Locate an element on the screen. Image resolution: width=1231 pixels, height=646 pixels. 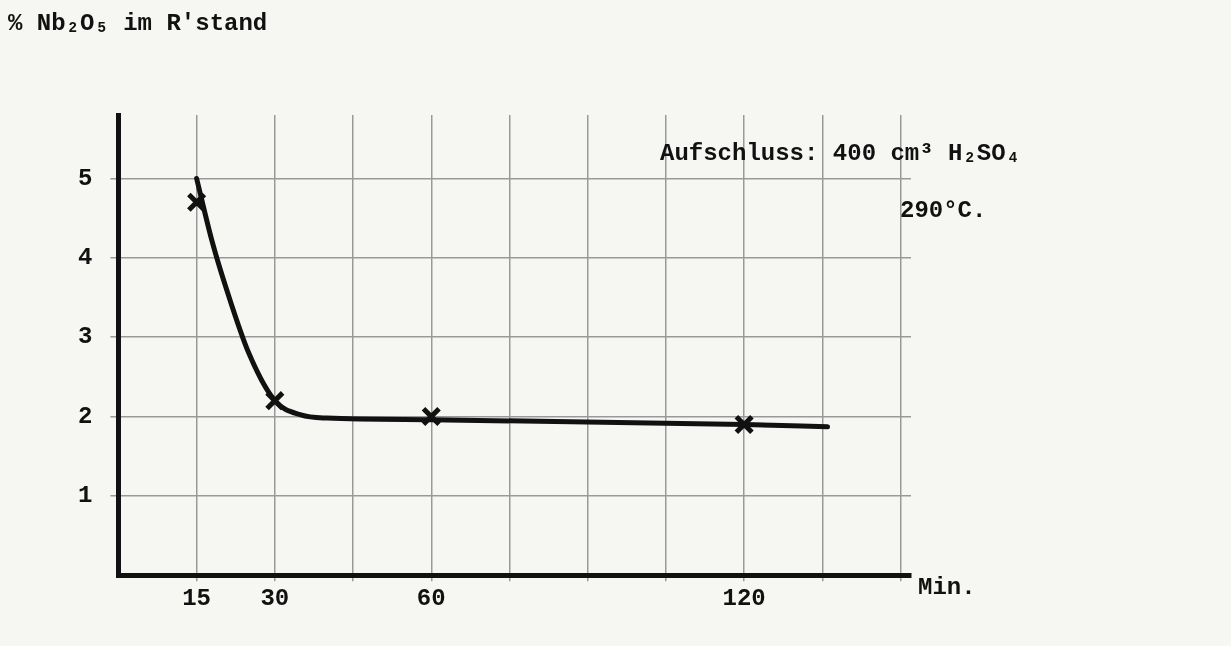
y-tick-label: 1 is located at coordinates (85, 495).